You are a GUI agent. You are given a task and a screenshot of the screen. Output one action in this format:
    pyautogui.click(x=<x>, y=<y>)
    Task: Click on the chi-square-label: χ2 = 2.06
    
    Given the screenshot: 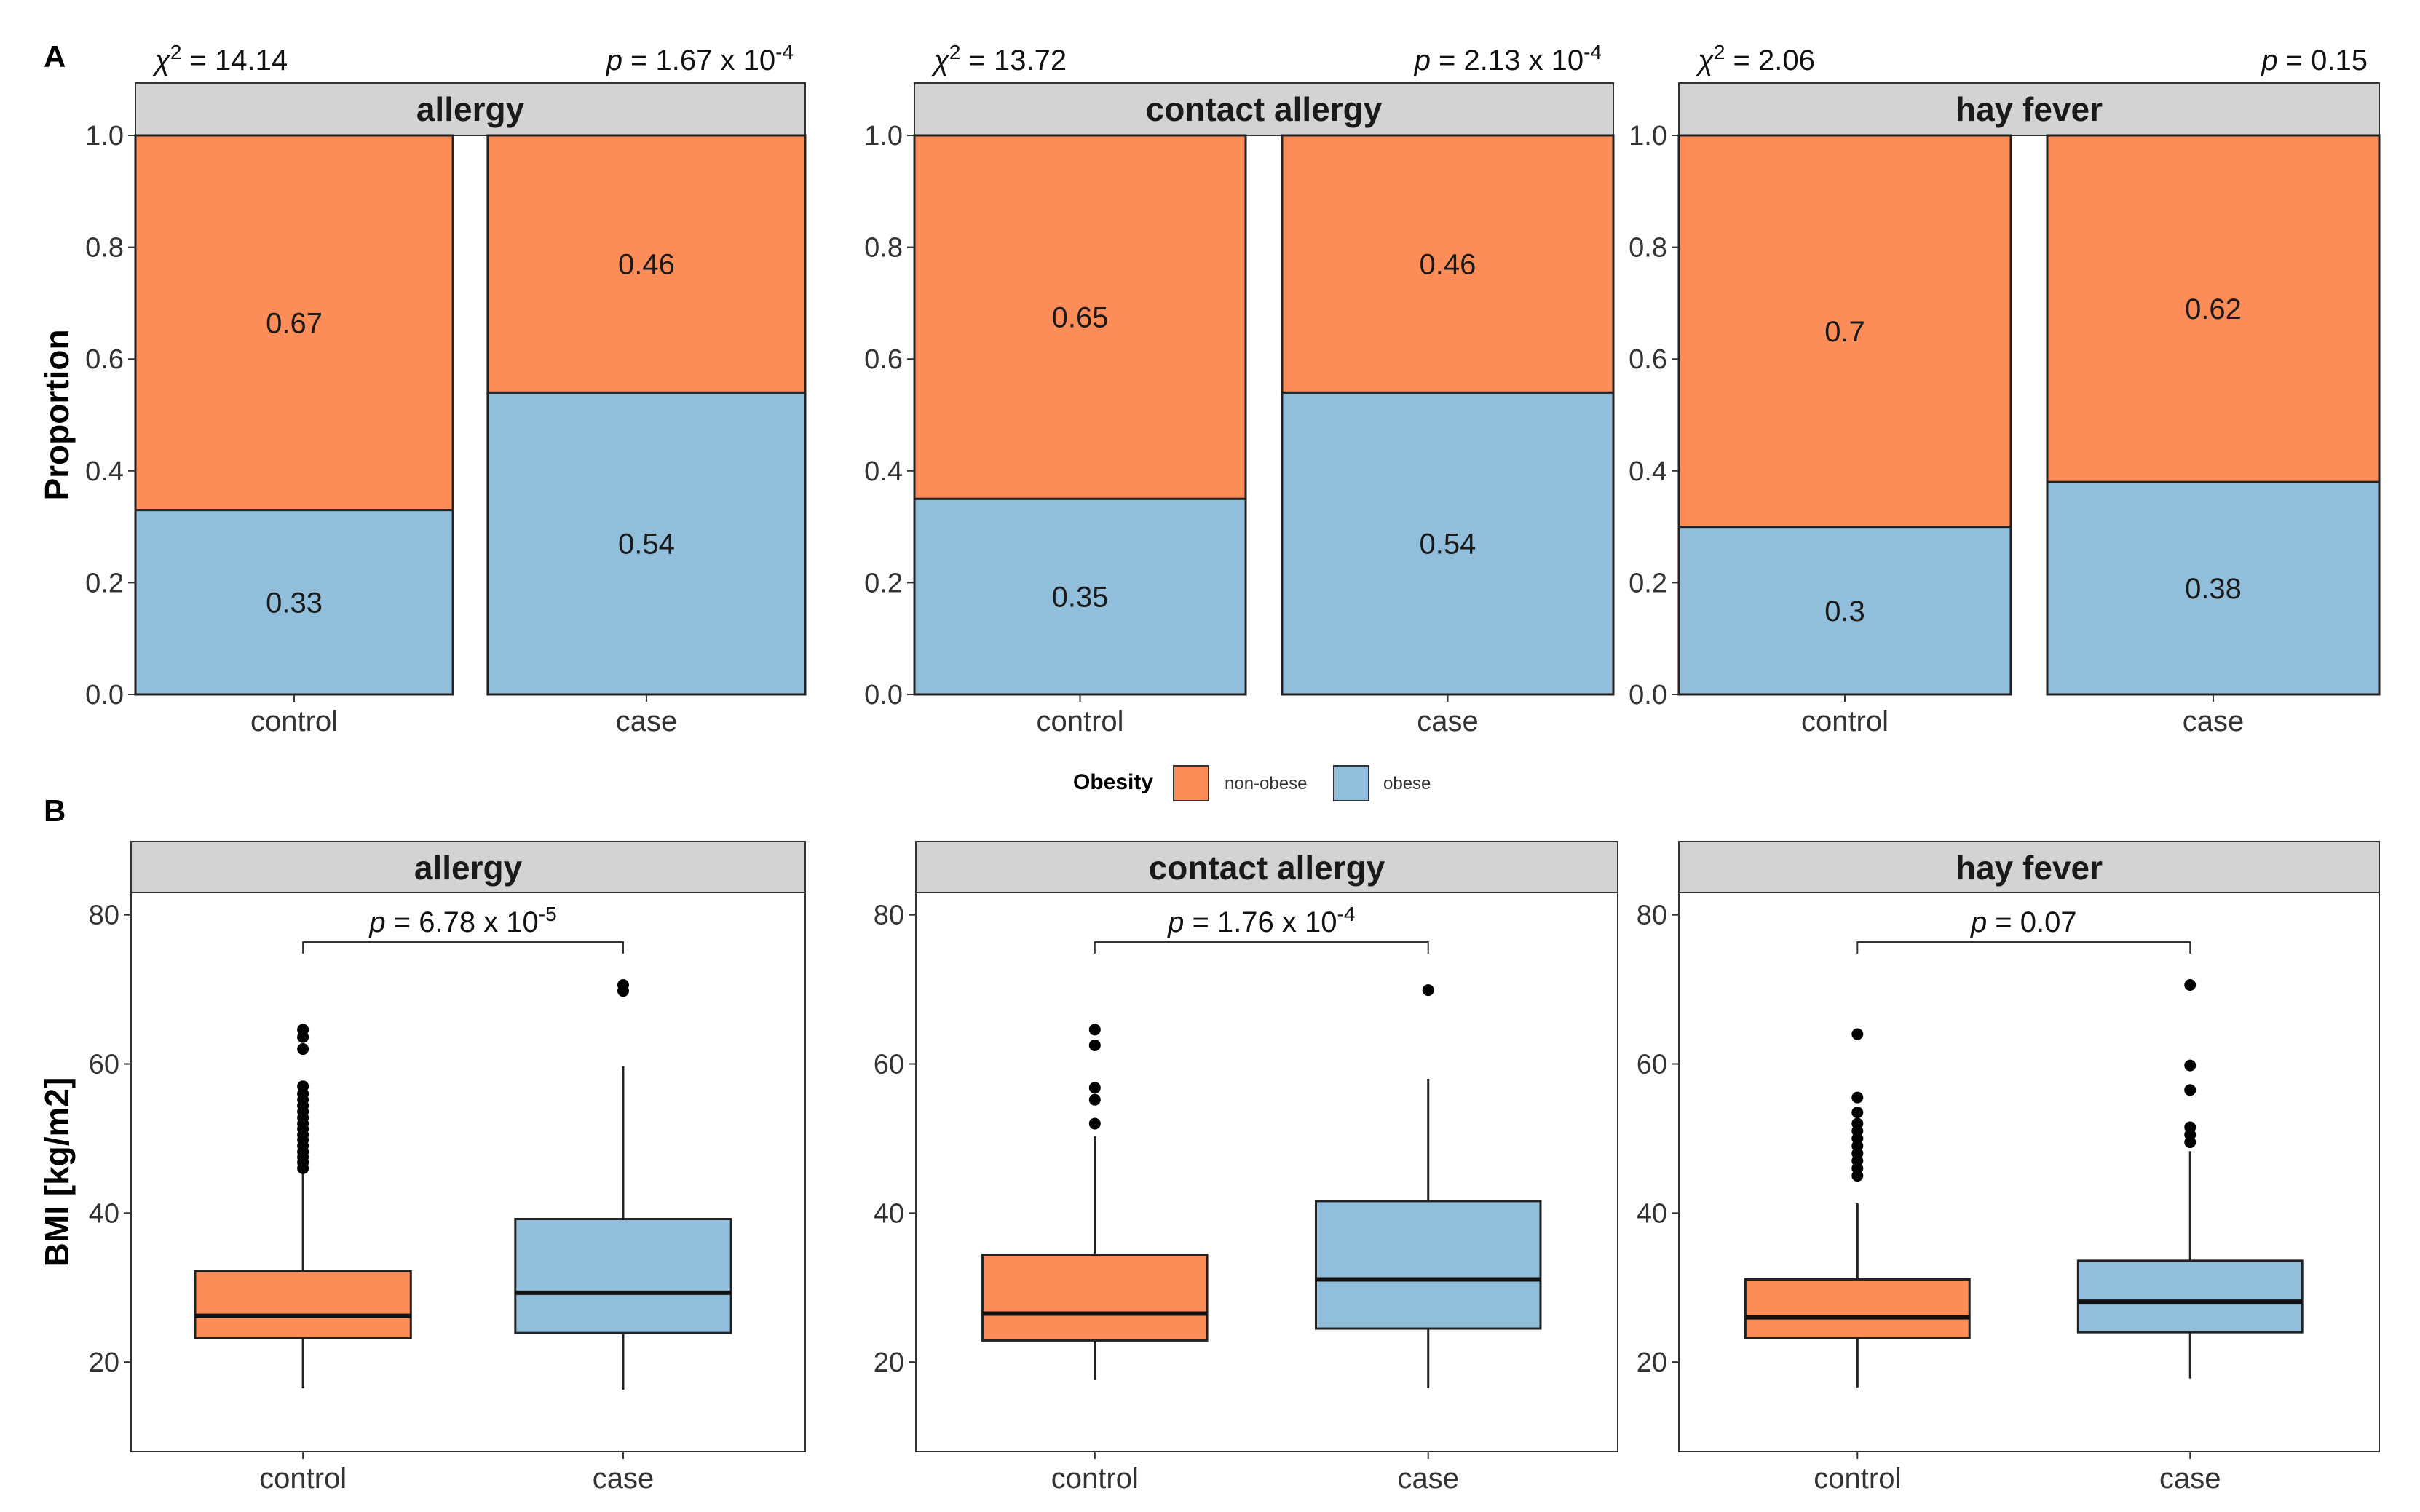 What is the action you would take?
    pyautogui.click(x=1755, y=59)
    